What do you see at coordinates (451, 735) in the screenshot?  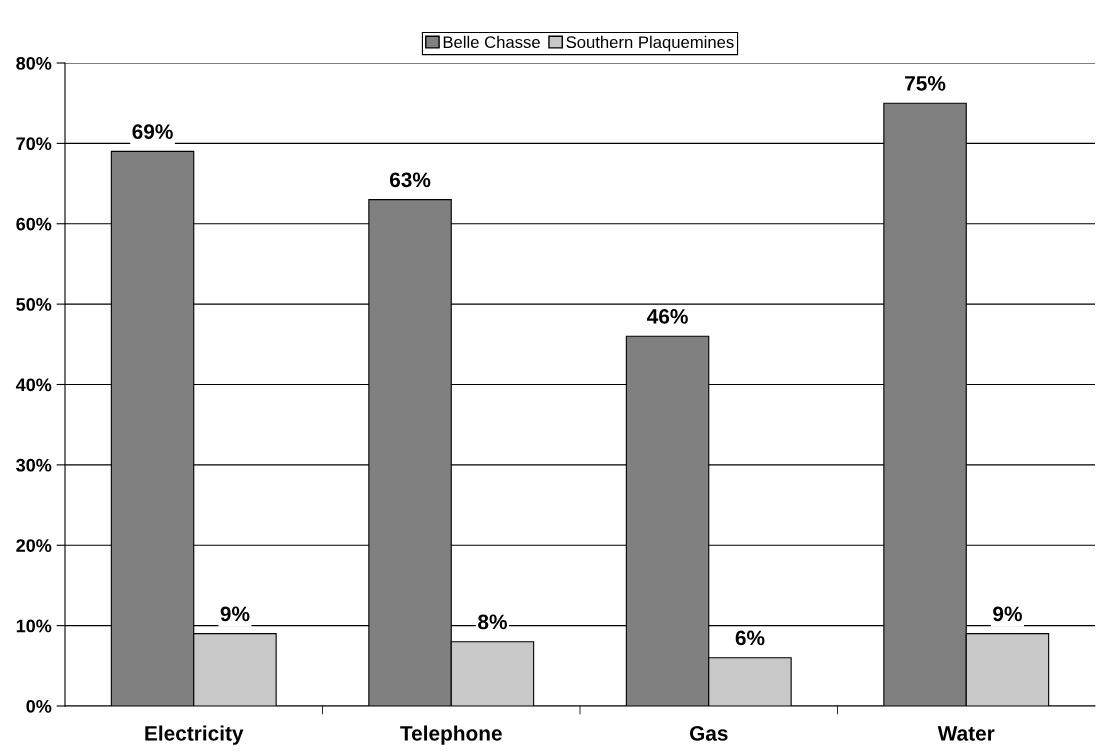 I see `x-tick-label: Telephone` at bounding box center [451, 735].